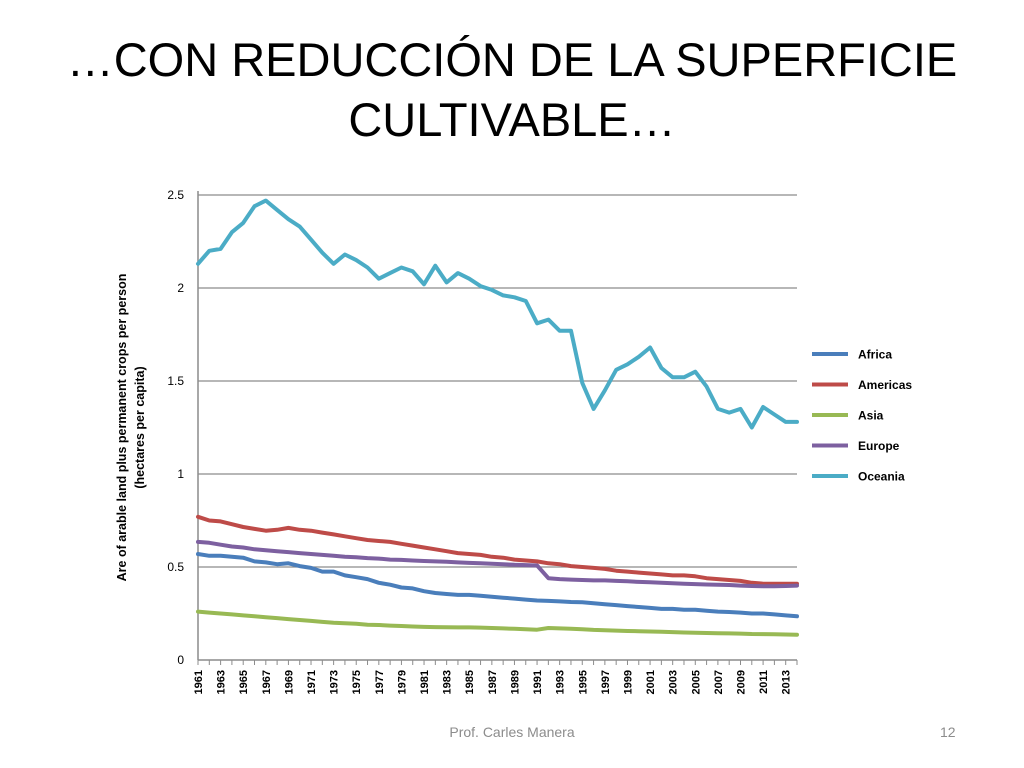 The image size is (1024, 768). I want to click on x-tick-label: 1995, so click(583, 682).